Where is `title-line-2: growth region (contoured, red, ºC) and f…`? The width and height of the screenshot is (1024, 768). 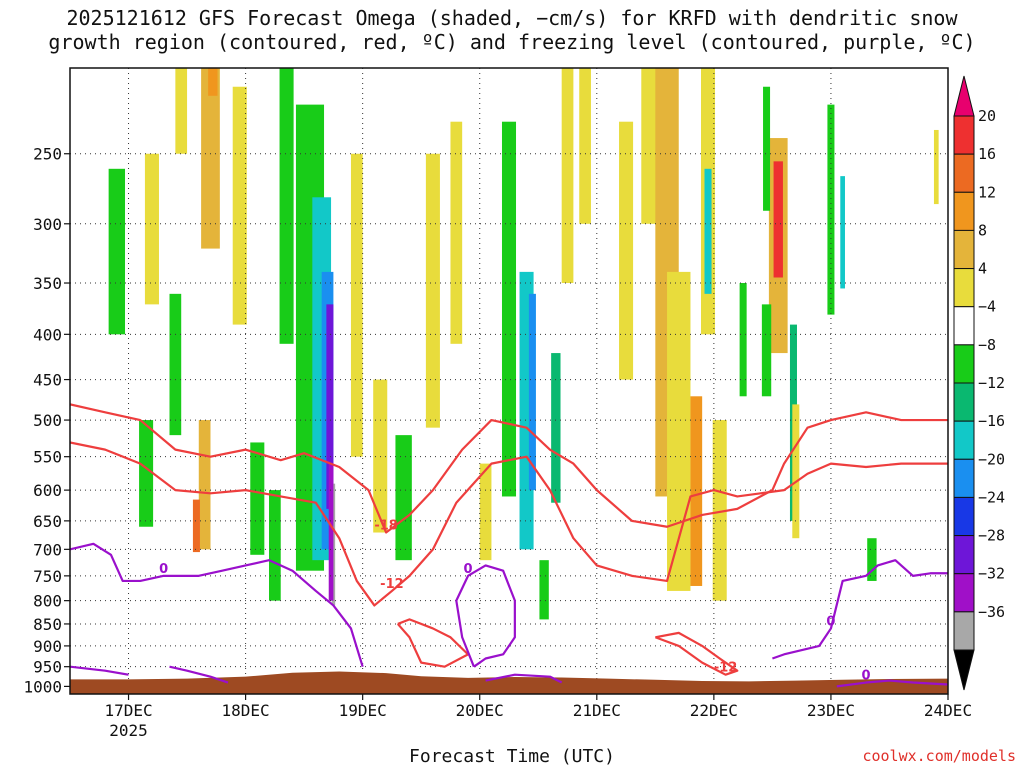 title-line-2: growth region (contoured, red, ºC) and f… is located at coordinates (512, 42).